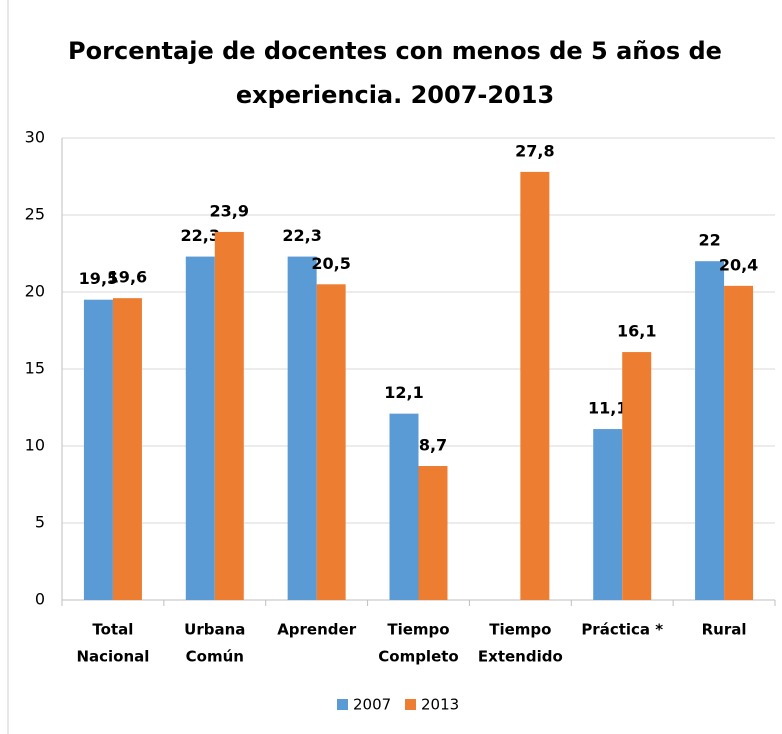  I want to click on x-tick-label: Completo, so click(418, 657).